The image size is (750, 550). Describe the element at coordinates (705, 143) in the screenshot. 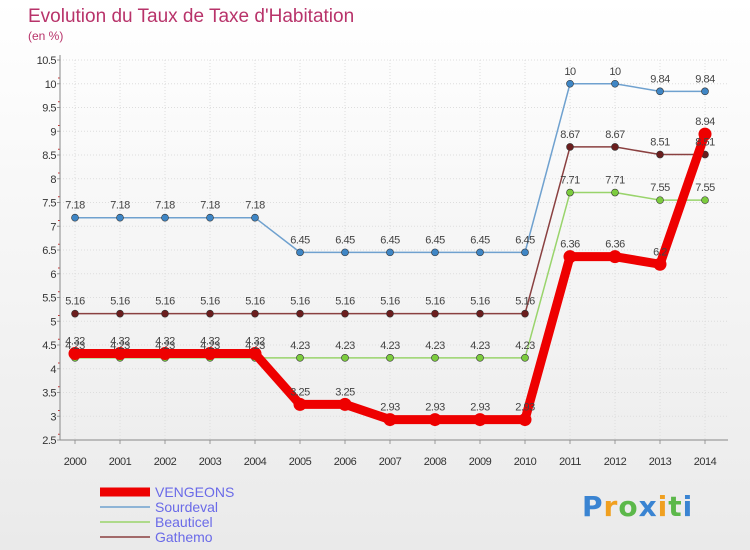

I see `data-label-gathemo: 8.51` at that location.